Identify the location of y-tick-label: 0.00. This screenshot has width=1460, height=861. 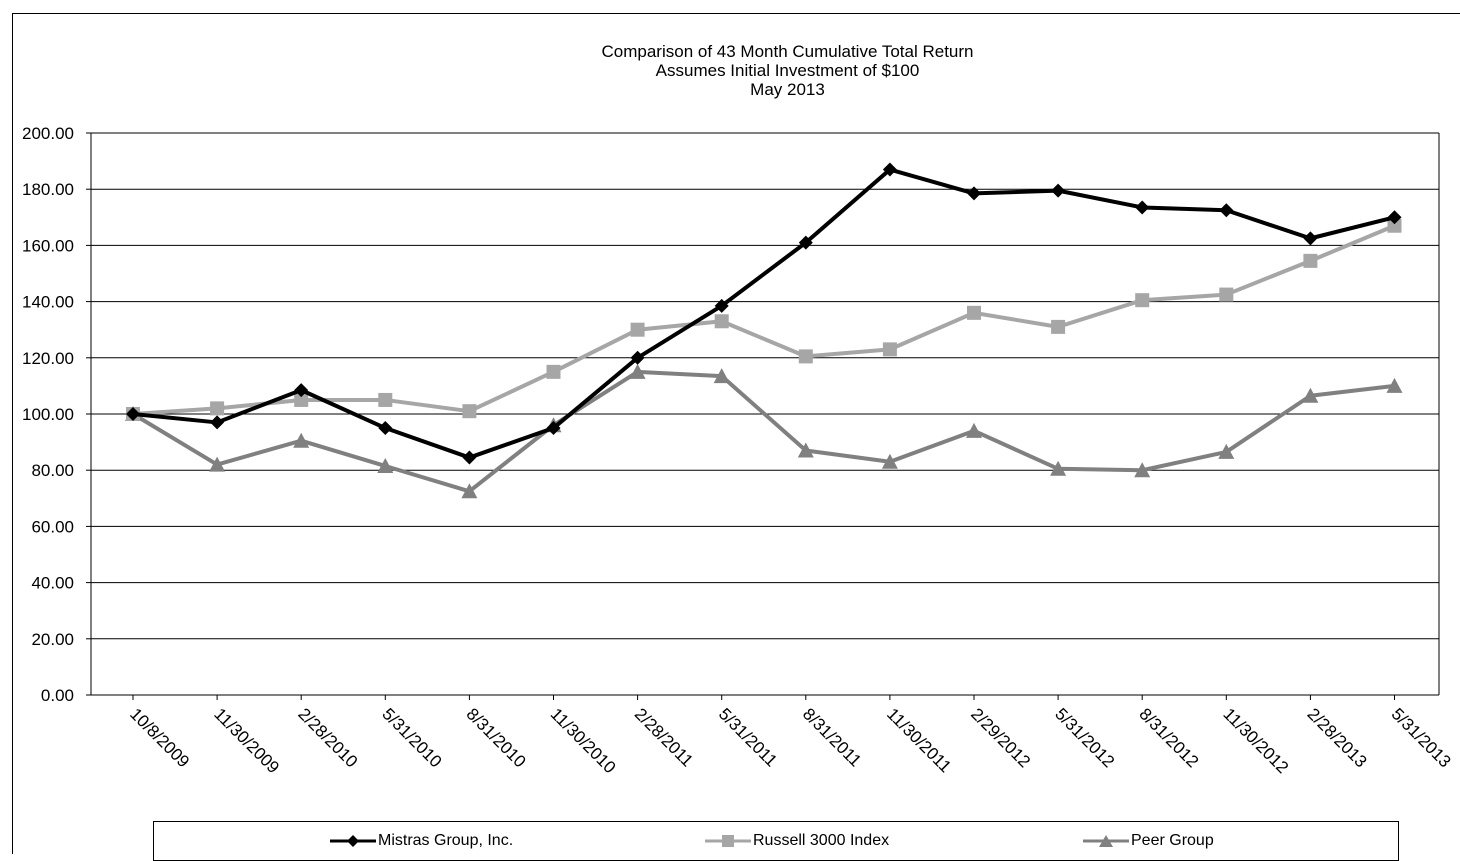
(57, 695).